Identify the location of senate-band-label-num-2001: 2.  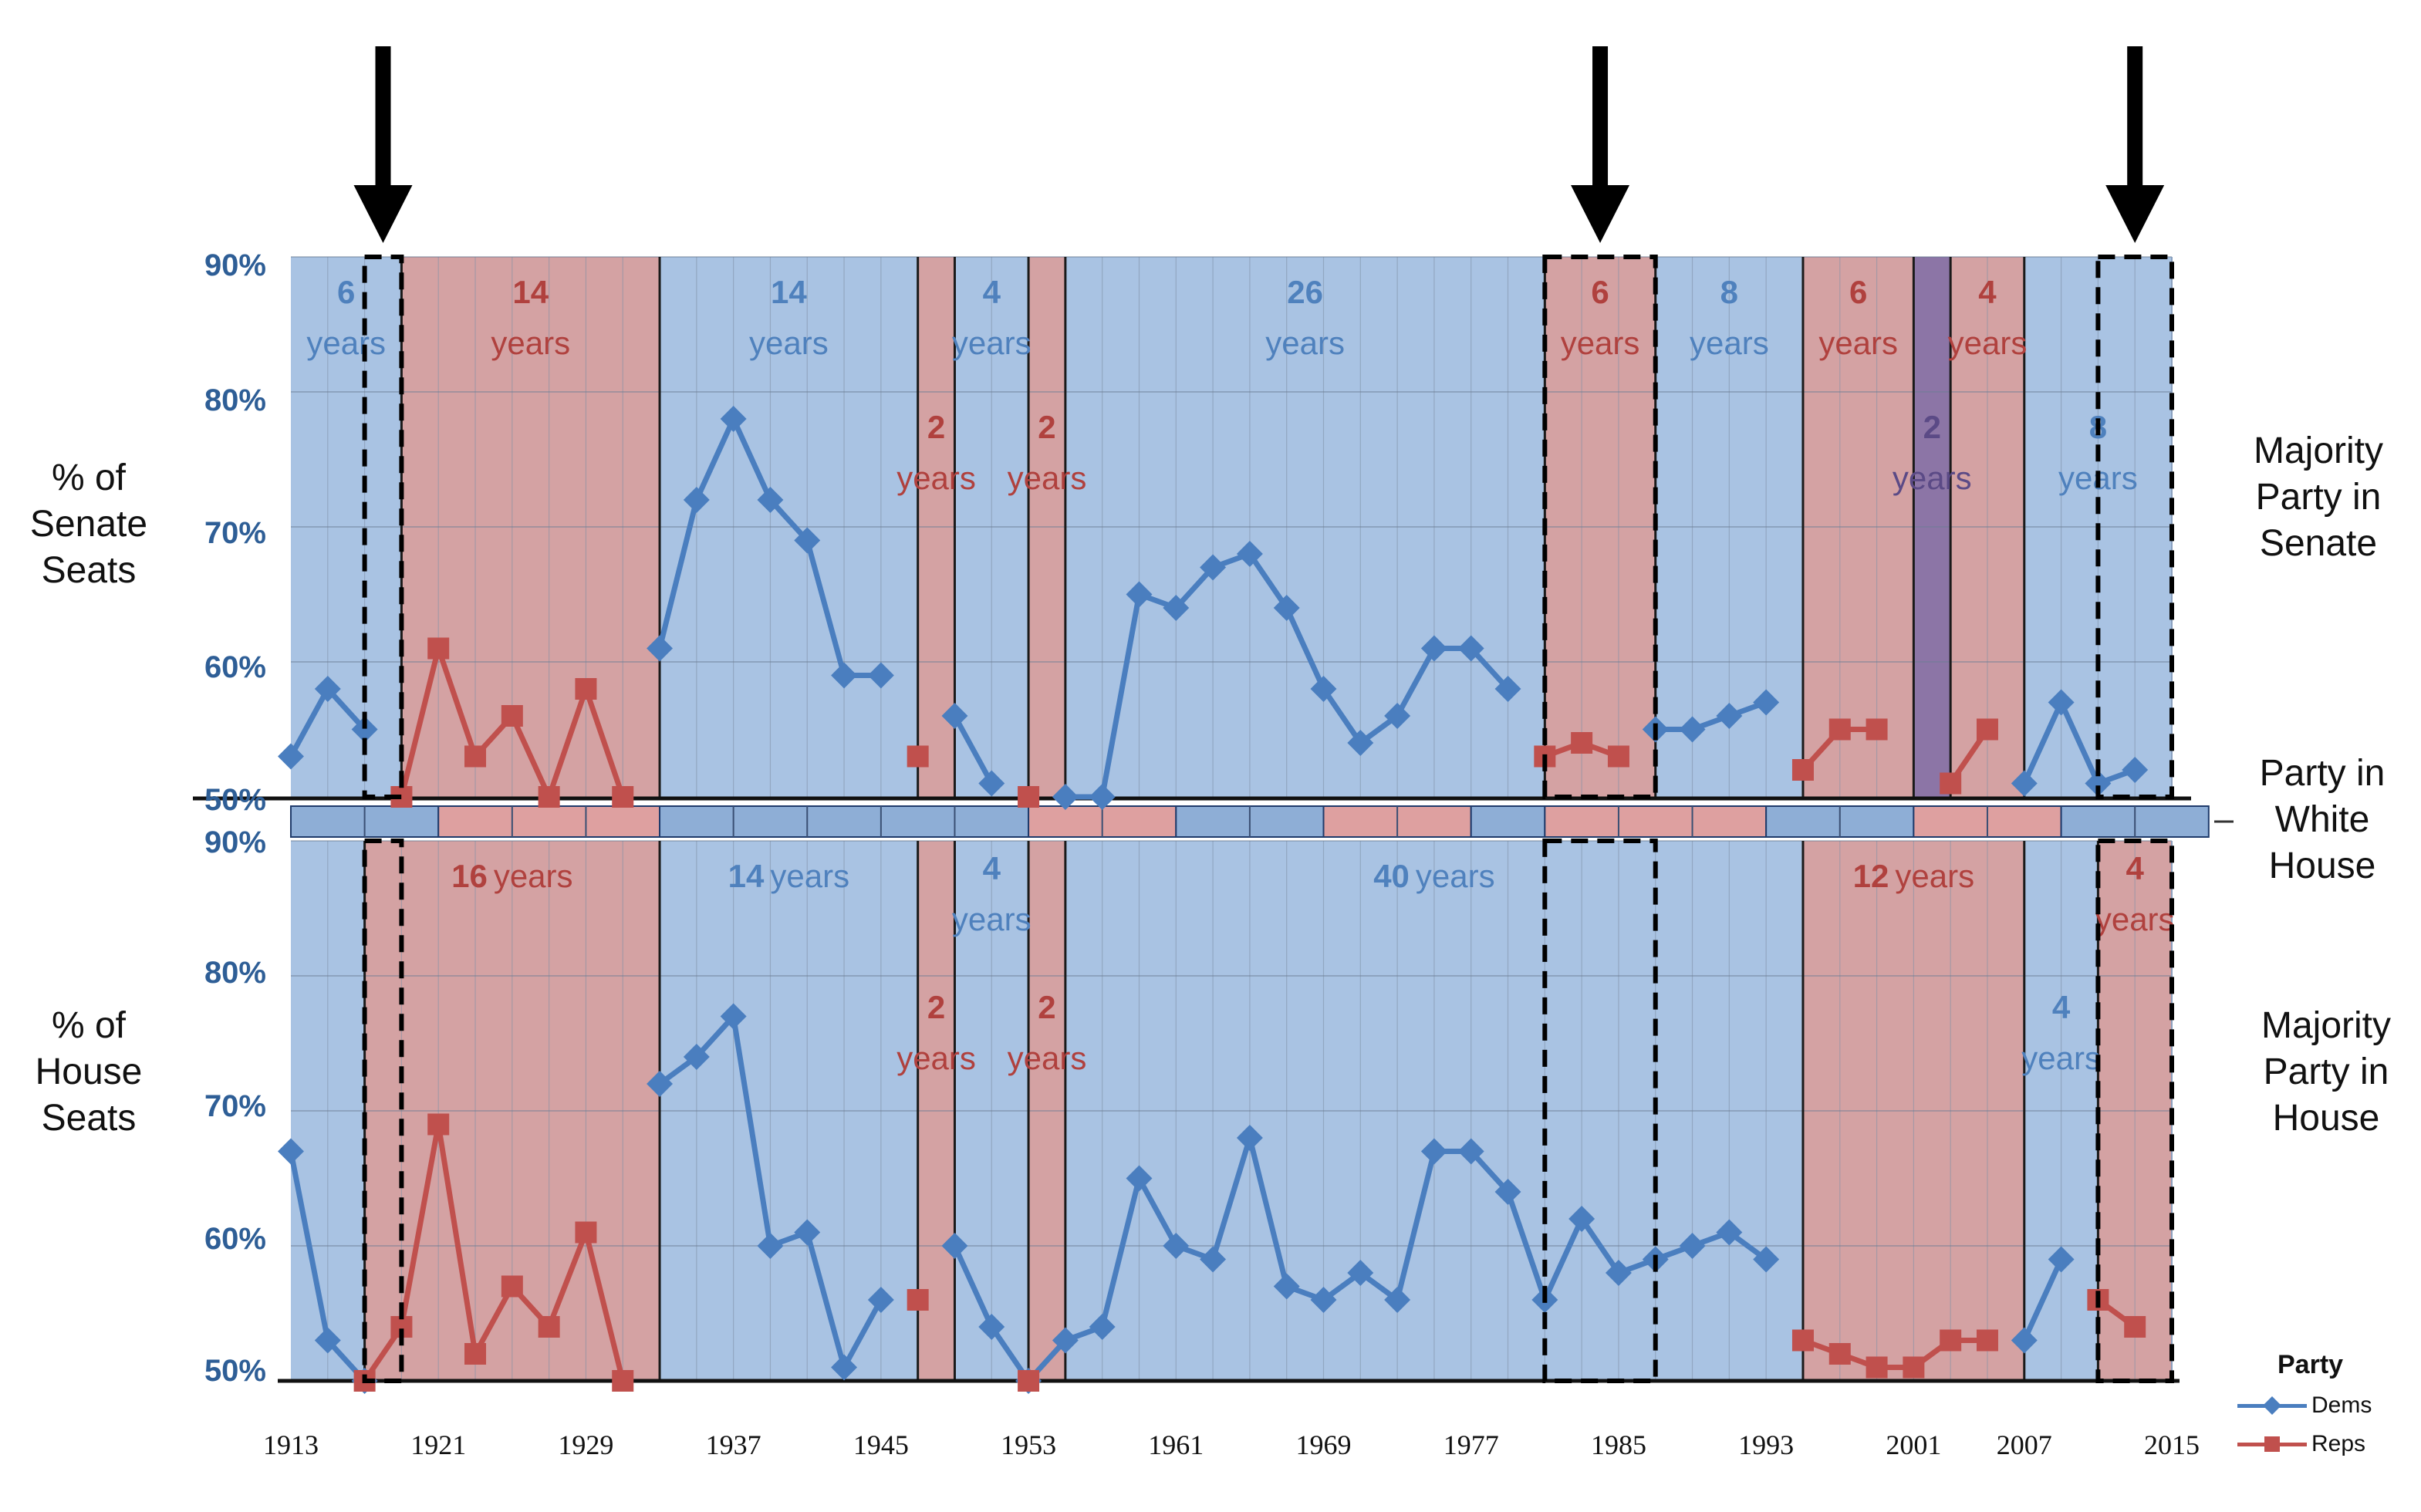
(1932, 427).